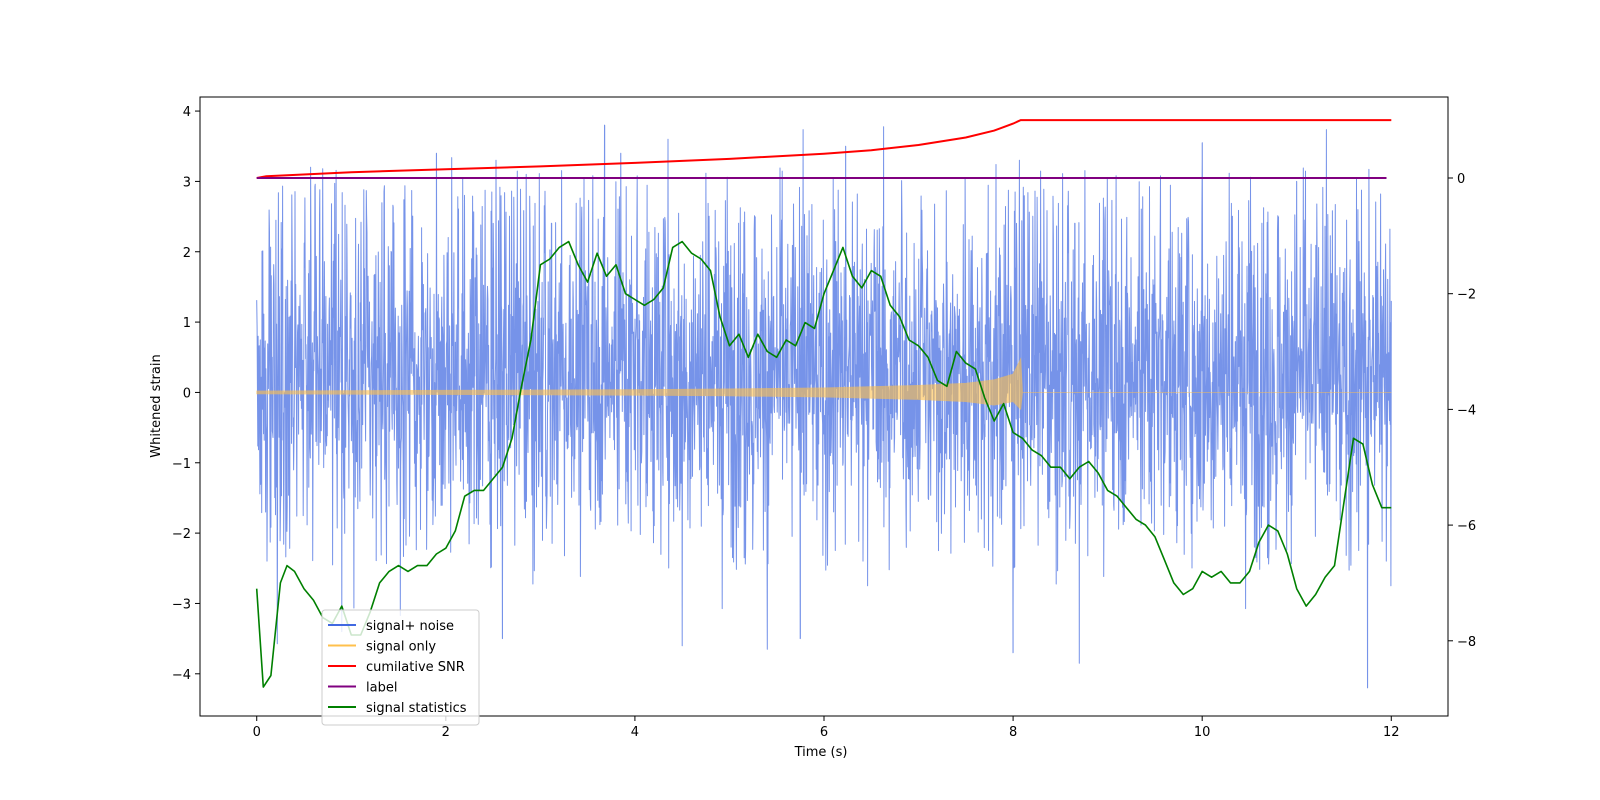  What do you see at coordinates (824, 732) in the screenshot?
I see `x-tick-label: 6` at bounding box center [824, 732].